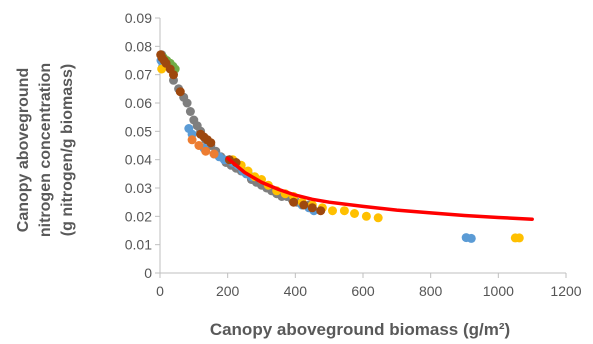 This screenshot has height=344, width=593. Describe the element at coordinates (138, 75) in the screenshot. I see `y-tick-label: 0.07` at that location.